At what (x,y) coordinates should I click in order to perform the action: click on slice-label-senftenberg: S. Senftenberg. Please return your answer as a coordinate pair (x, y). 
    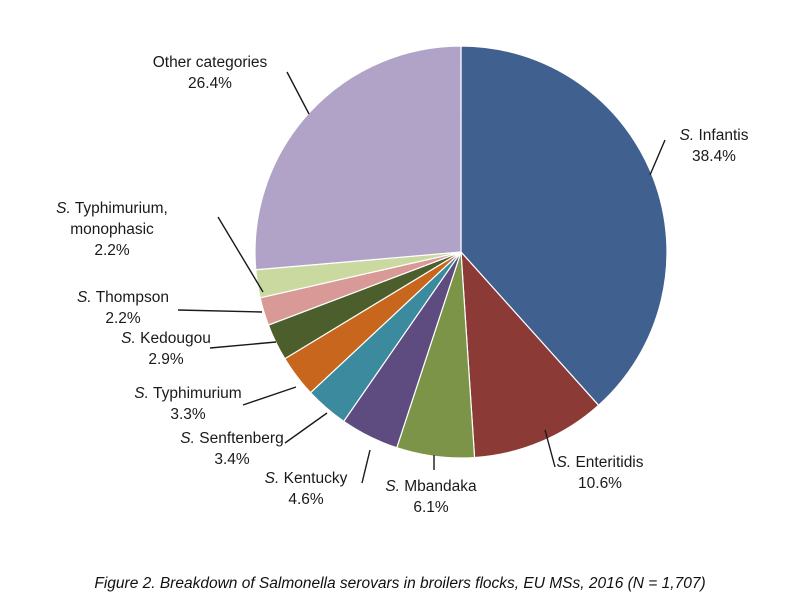
    Looking at the image, I should click on (231, 438).